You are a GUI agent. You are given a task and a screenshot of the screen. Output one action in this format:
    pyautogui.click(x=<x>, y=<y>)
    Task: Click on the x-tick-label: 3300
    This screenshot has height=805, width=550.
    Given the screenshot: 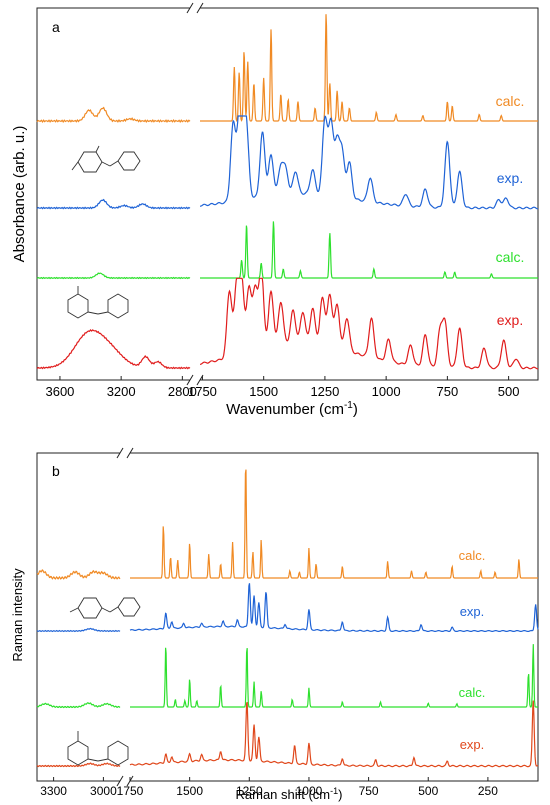 What is the action you would take?
    pyautogui.click(x=53, y=791)
    